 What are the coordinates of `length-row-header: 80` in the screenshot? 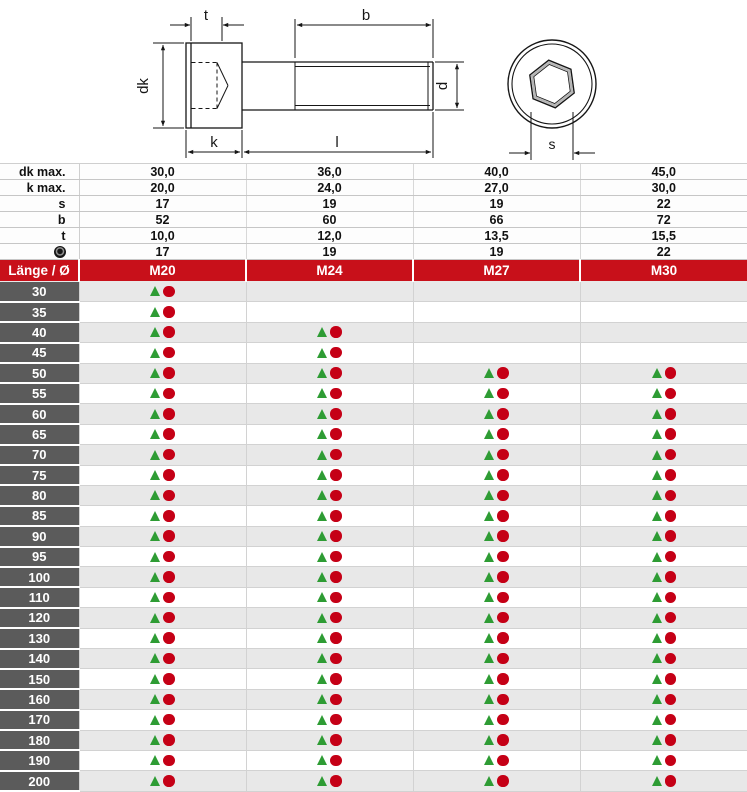 It's located at (39, 496).